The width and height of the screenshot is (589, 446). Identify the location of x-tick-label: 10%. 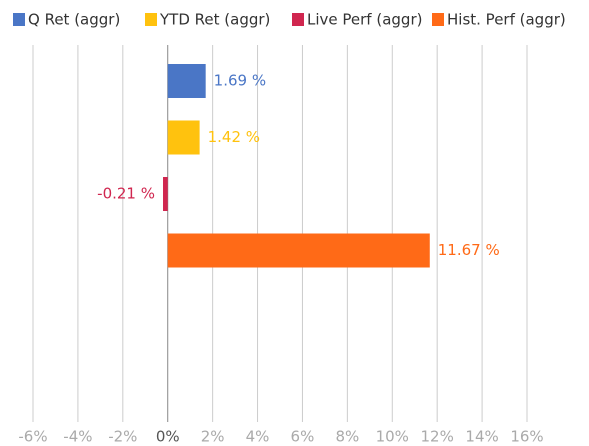
(392, 437).